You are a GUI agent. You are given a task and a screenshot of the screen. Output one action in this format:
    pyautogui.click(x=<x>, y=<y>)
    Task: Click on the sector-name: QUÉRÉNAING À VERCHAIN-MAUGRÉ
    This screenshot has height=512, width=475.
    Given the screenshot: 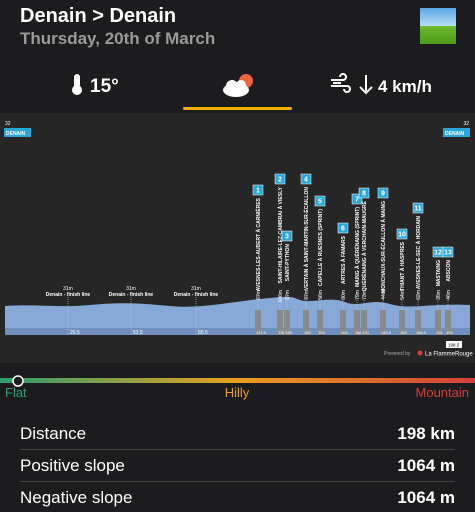 What is the action you would take?
    pyautogui.click(x=364, y=245)
    